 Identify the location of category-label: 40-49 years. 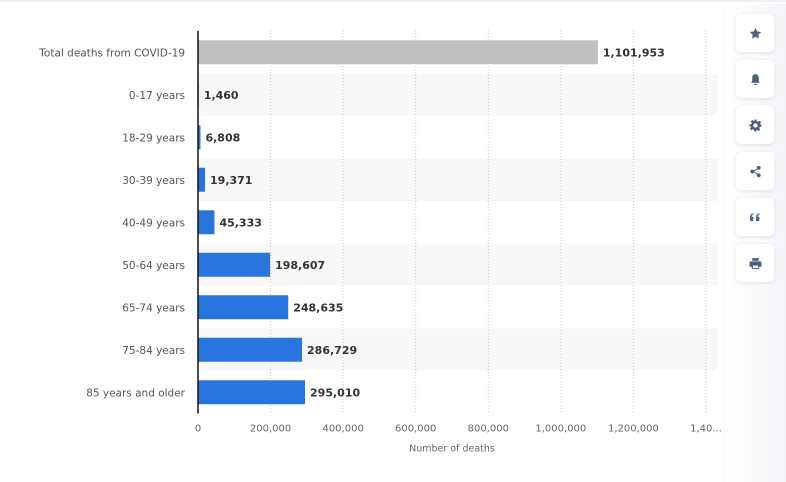
(153, 223).